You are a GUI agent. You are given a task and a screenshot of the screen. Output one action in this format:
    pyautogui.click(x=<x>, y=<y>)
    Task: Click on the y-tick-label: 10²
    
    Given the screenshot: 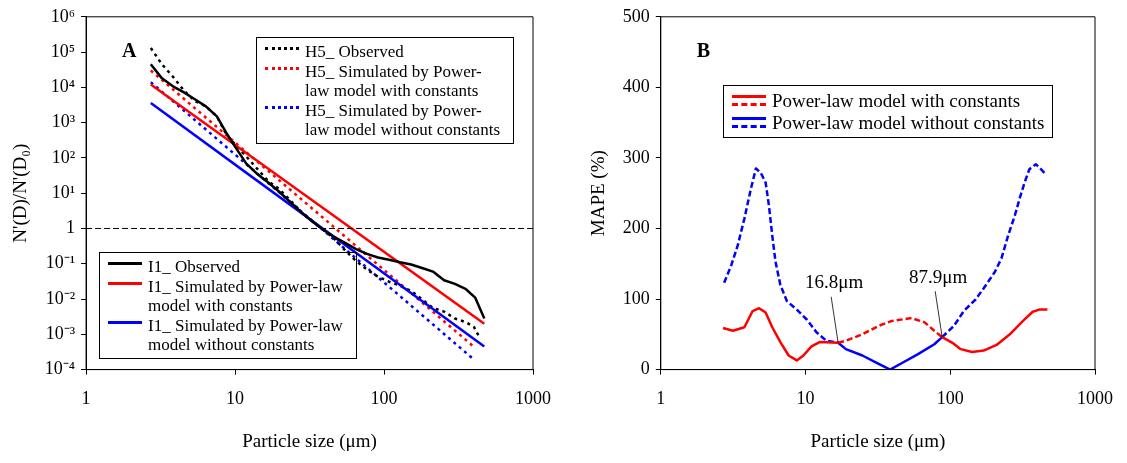 What is the action you would take?
    pyautogui.click(x=63, y=156)
    